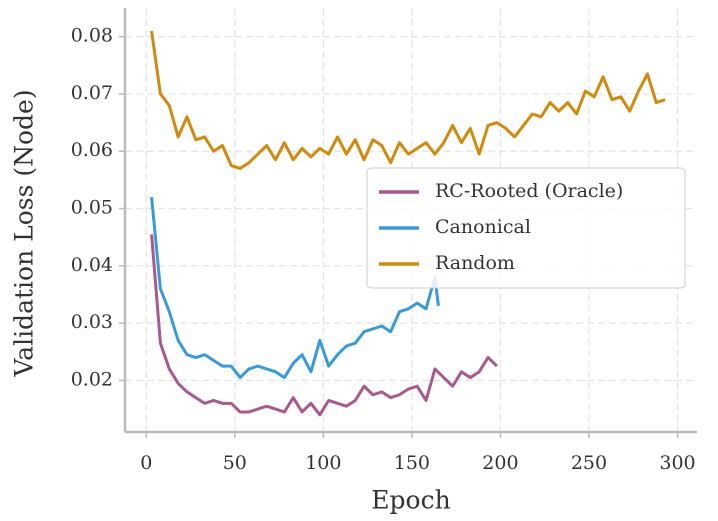 The height and width of the screenshot is (521, 718). What do you see at coordinates (475, 263) in the screenshot?
I see `legend-label: Random` at bounding box center [475, 263].